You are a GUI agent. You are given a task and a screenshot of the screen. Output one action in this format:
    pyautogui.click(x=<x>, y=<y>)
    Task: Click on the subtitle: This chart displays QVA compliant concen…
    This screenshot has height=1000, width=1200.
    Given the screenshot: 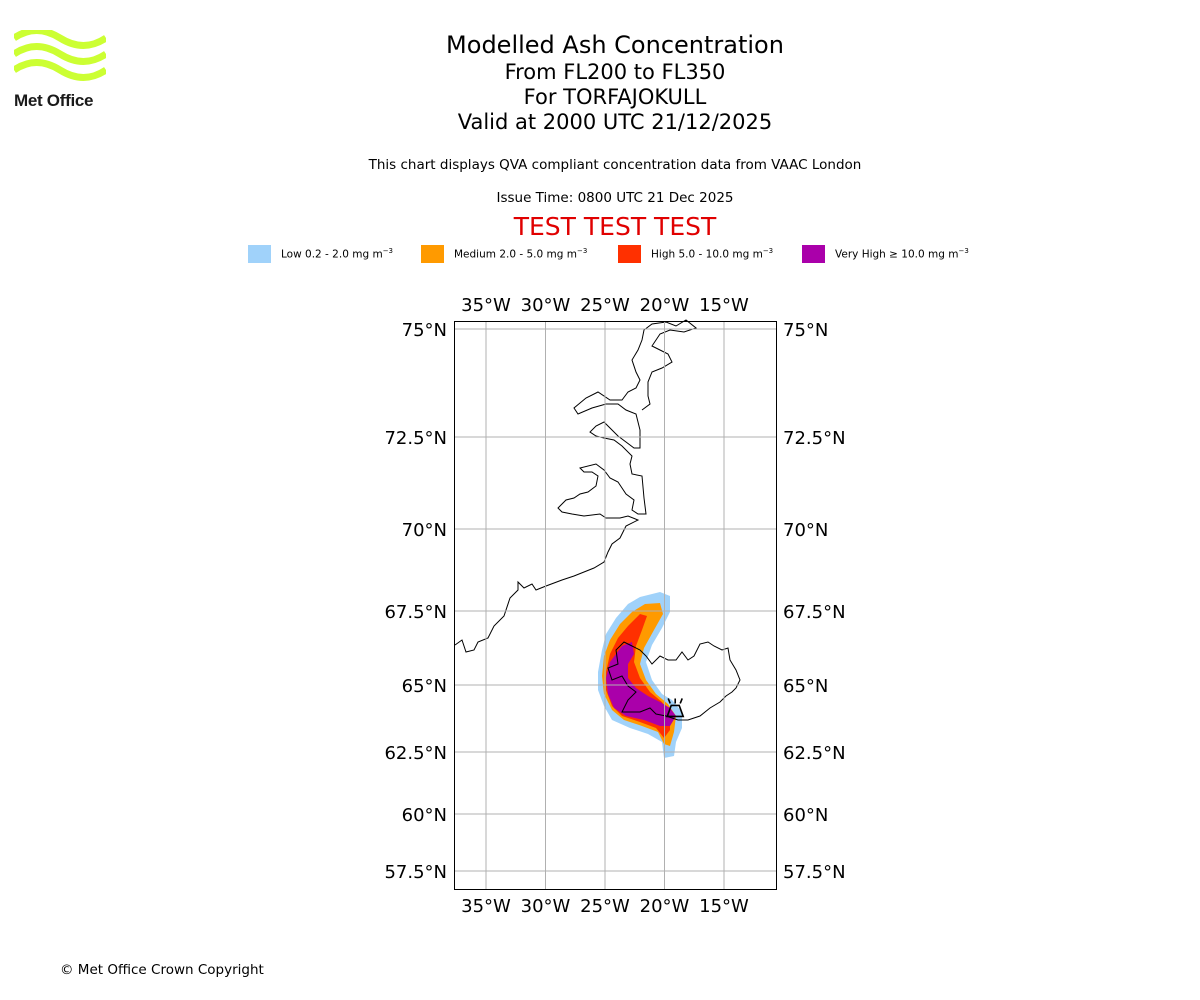 What is the action you would take?
    pyautogui.click(x=615, y=165)
    